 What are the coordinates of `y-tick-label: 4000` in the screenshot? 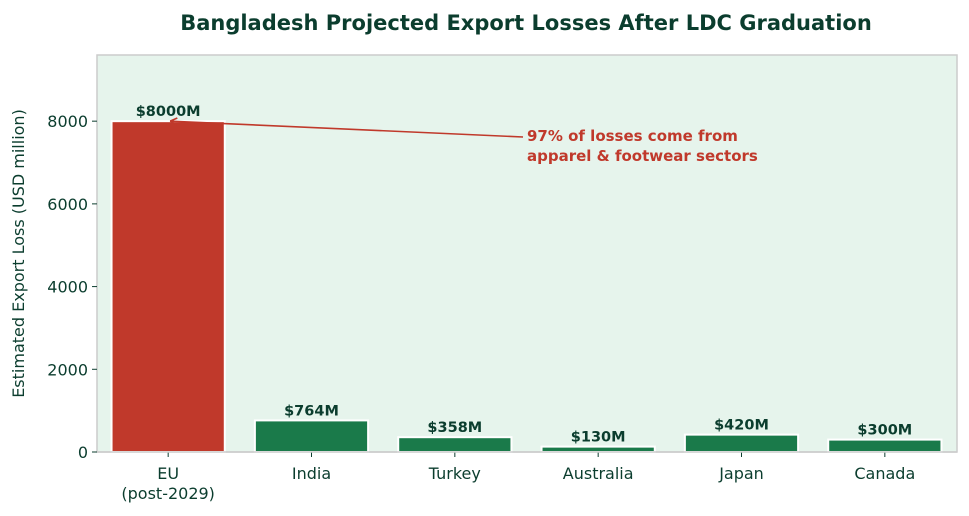 It's located at (67, 287).